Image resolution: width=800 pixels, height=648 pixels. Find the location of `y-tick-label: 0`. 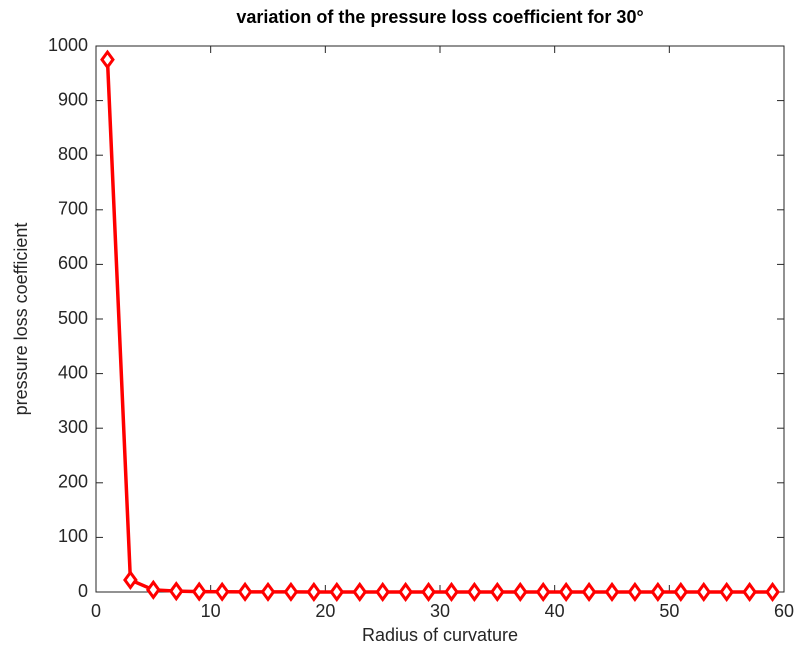

y-tick-label: 0 is located at coordinates (83, 591).